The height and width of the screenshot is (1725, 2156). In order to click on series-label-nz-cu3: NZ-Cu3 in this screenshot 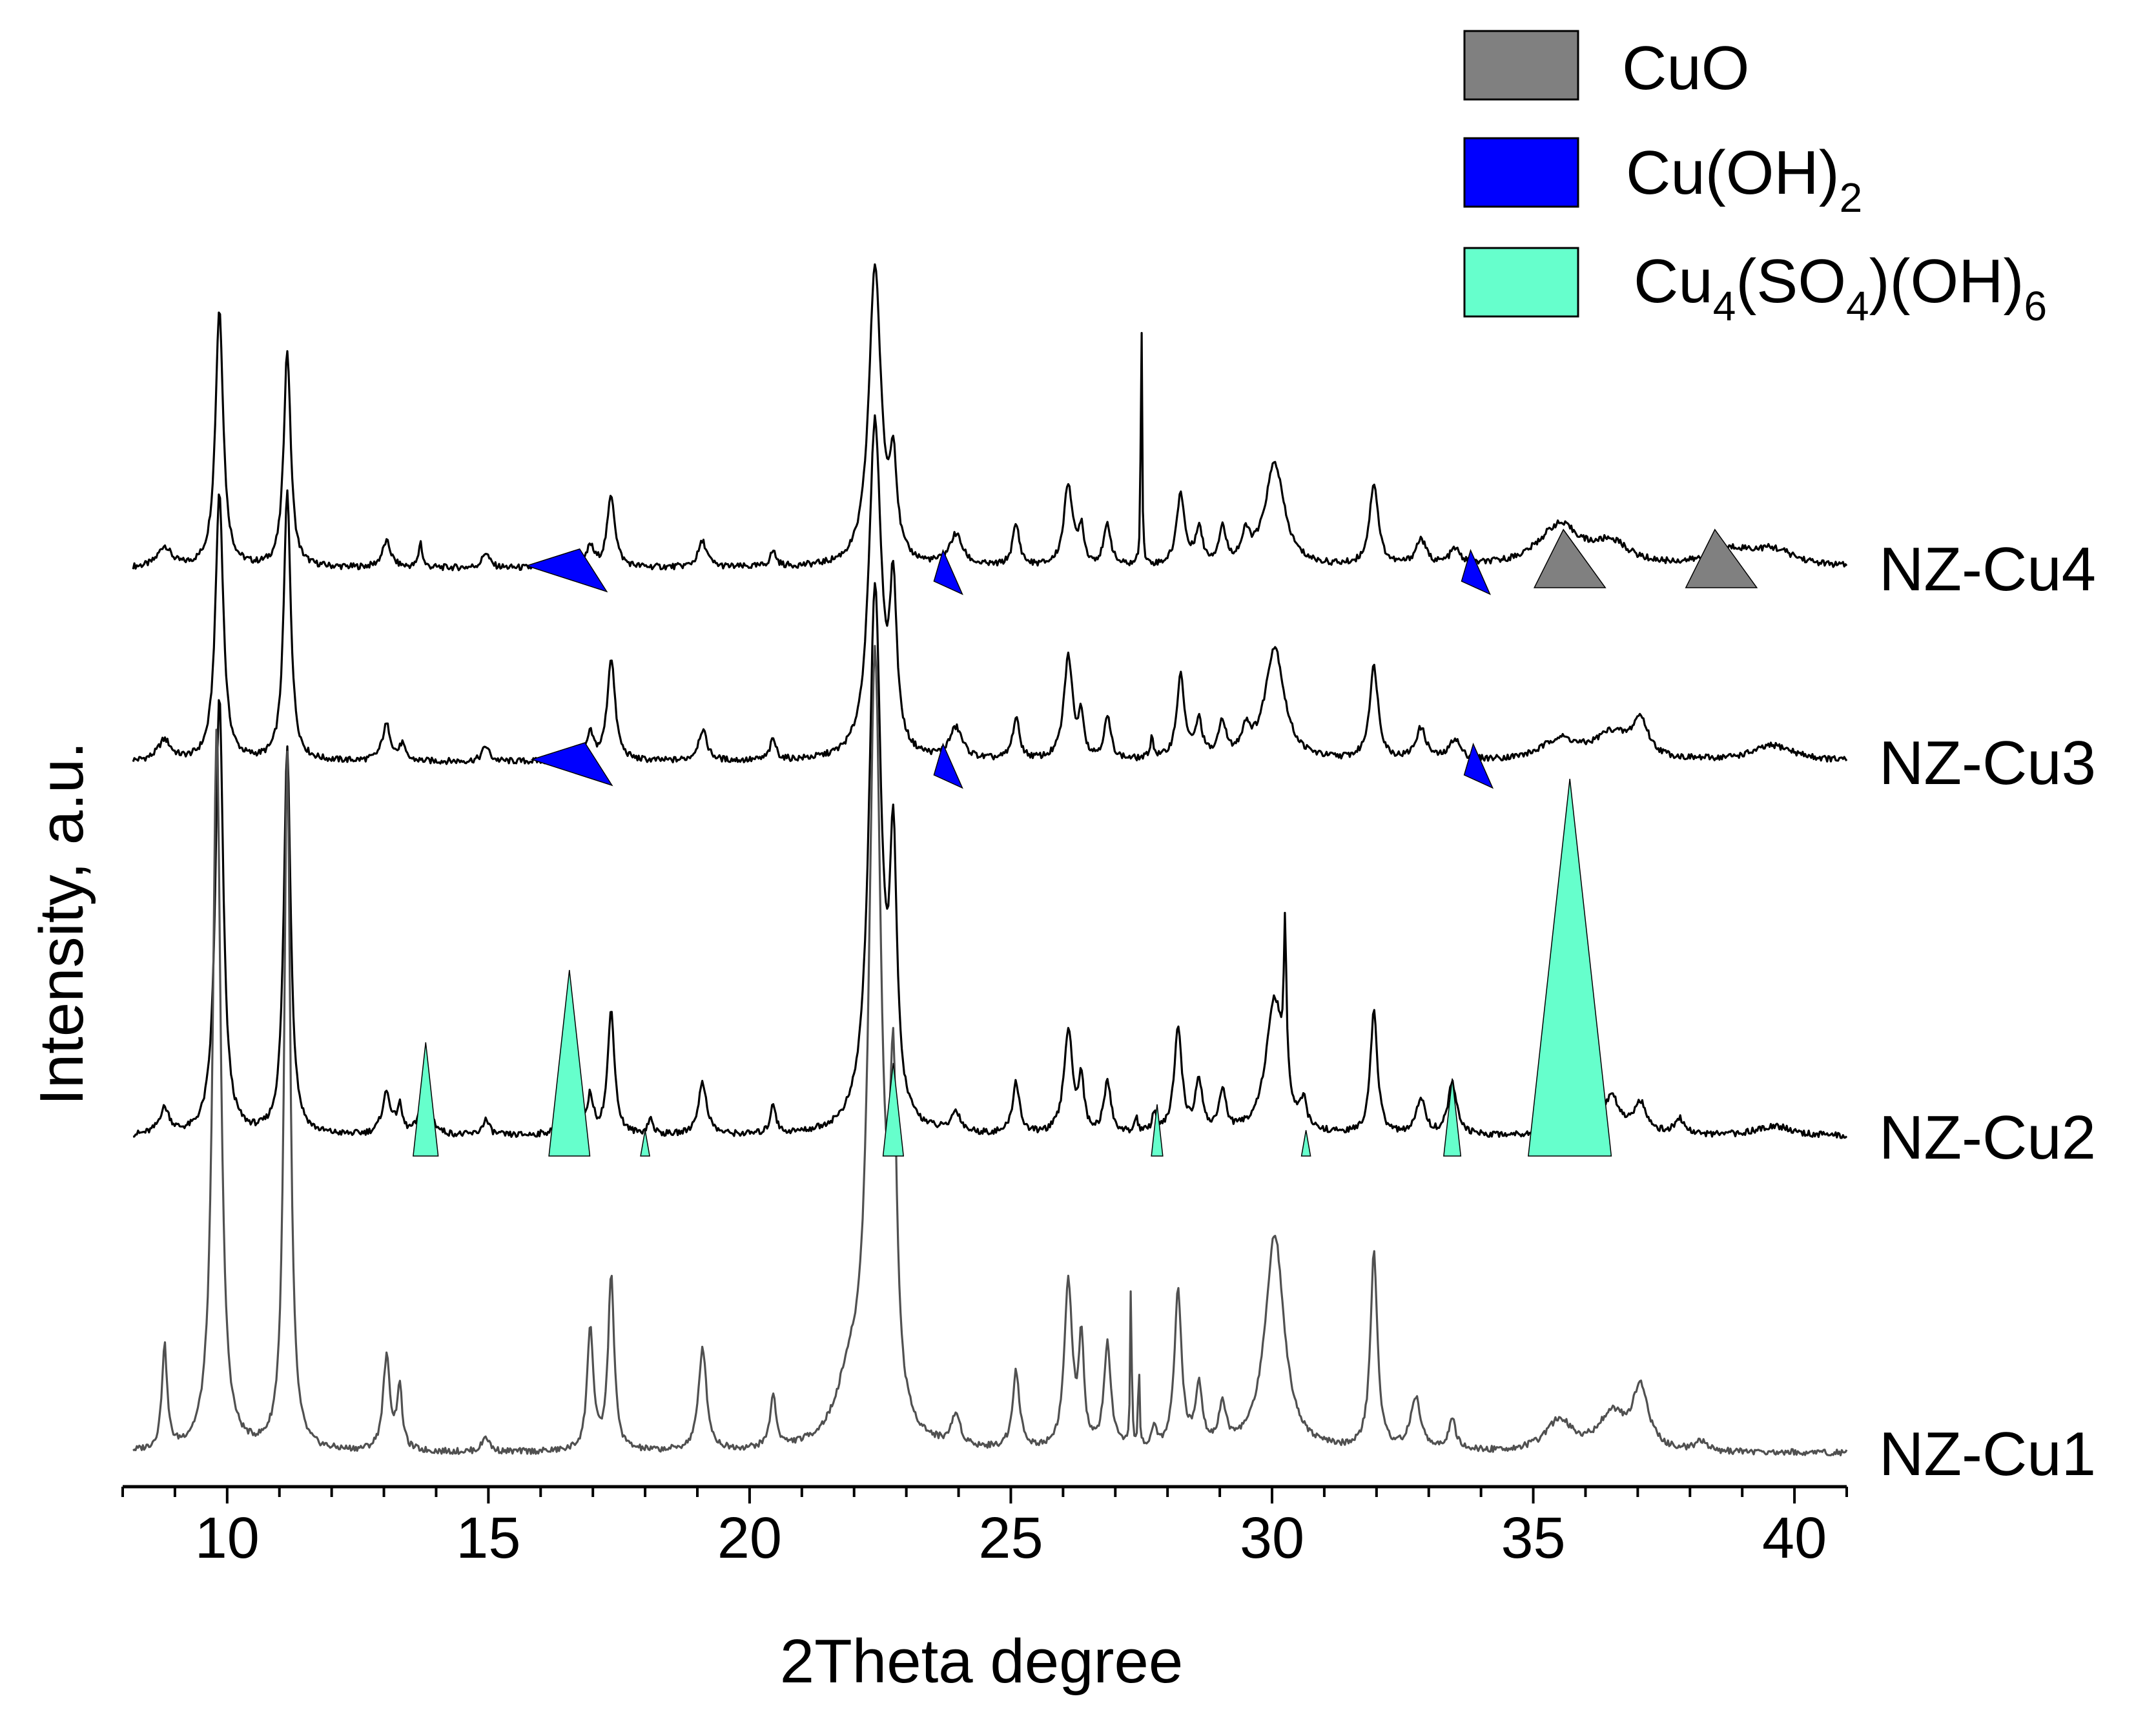, I will do `click(1988, 763)`.